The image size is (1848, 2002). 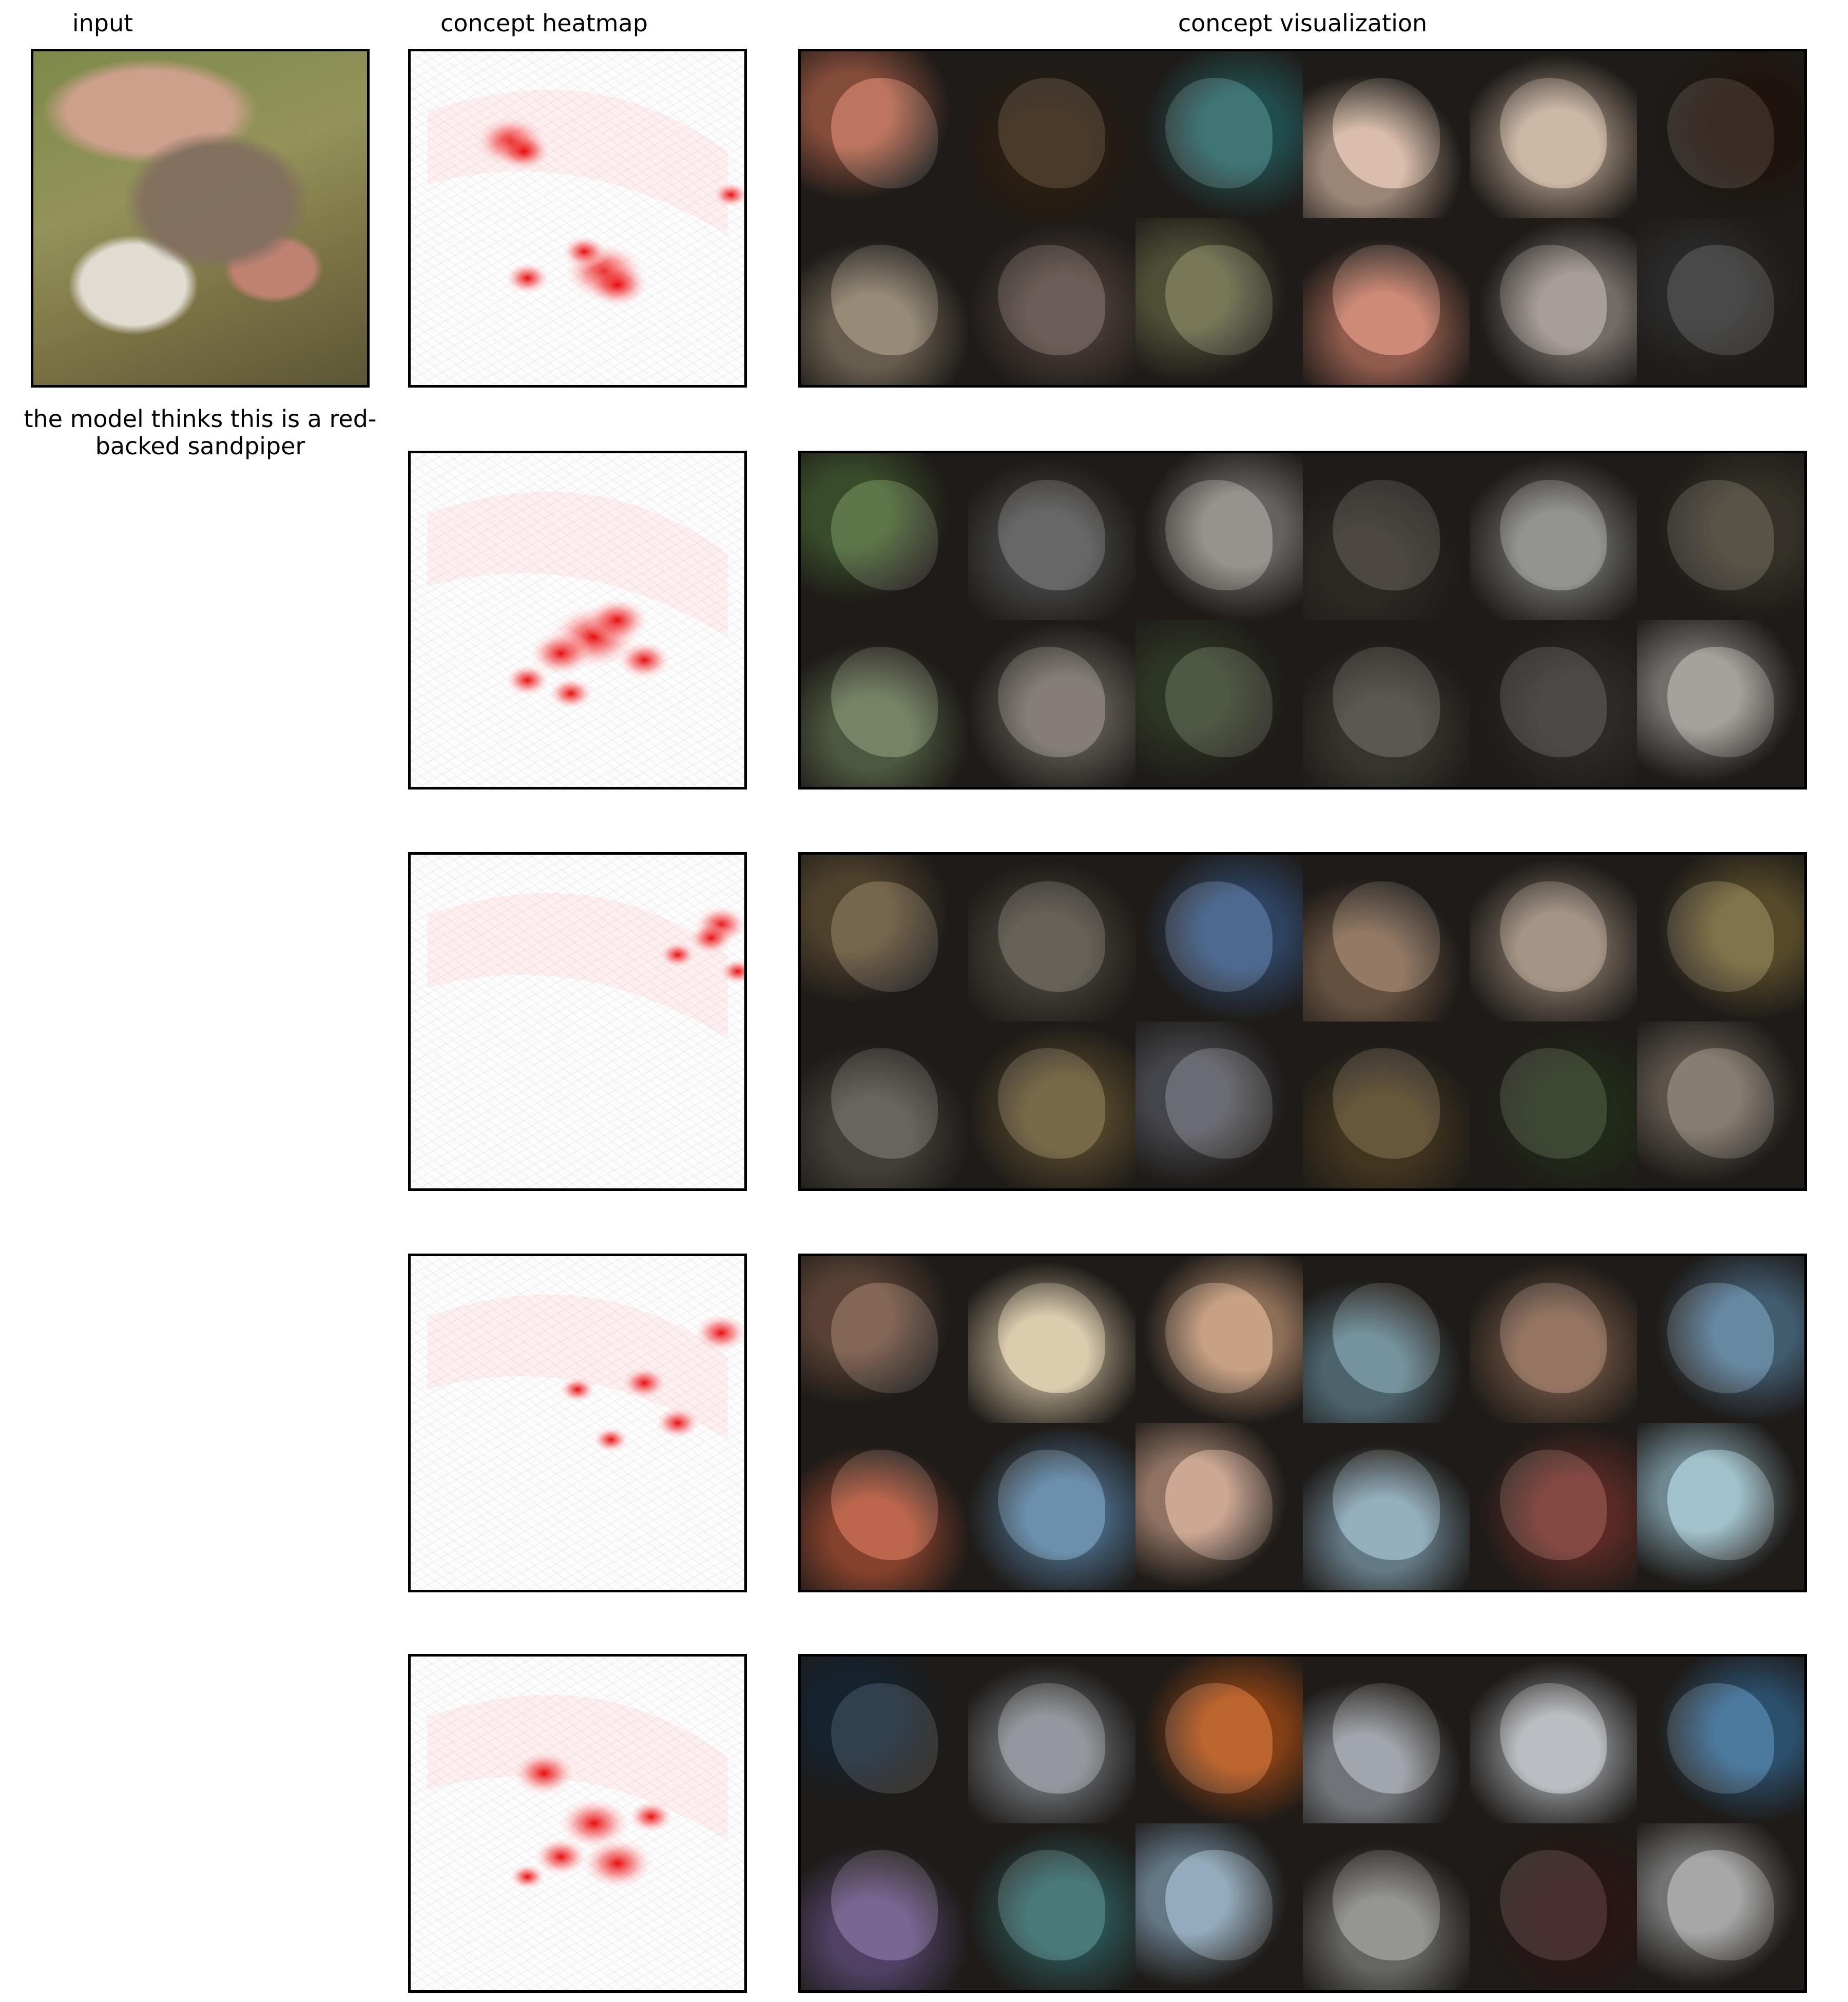 What do you see at coordinates (544, 23) in the screenshot?
I see `heatmap-title: concept heatmap` at bounding box center [544, 23].